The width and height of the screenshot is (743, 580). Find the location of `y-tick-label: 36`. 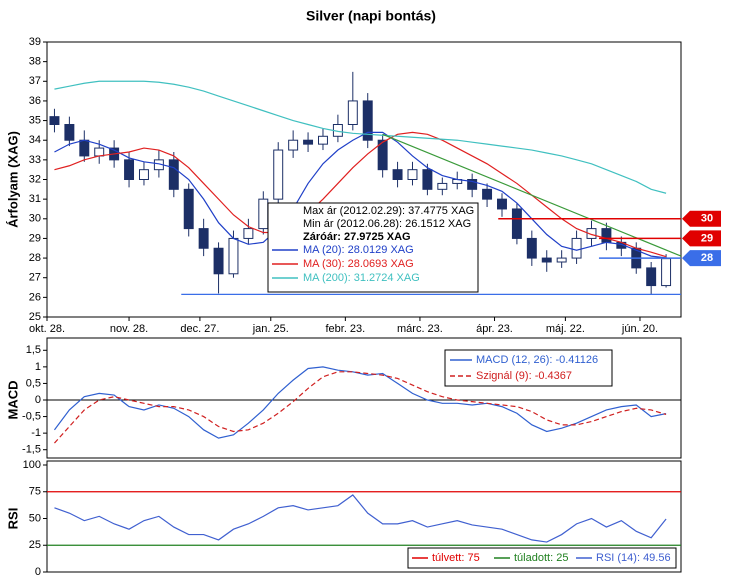

y-tick-label: 36 is located at coordinates (35, 101).